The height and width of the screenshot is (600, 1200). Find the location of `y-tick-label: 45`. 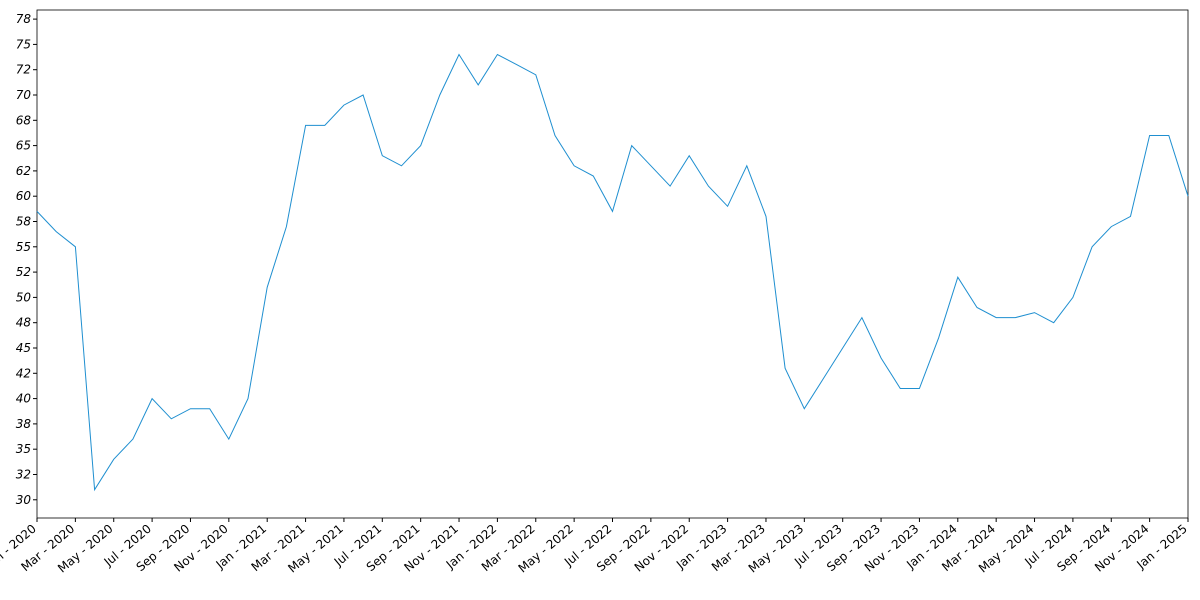

y-tick-label: 45 is located at coordinates (23, 348).